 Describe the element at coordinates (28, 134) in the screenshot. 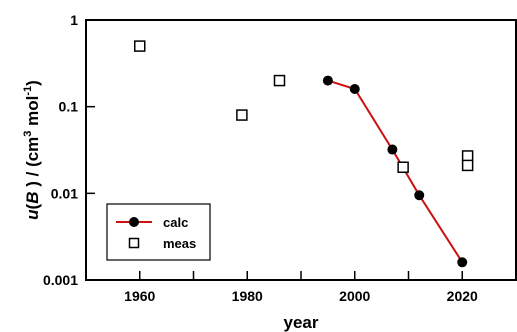

I see `y-axis-title-cube: 3` at that location.